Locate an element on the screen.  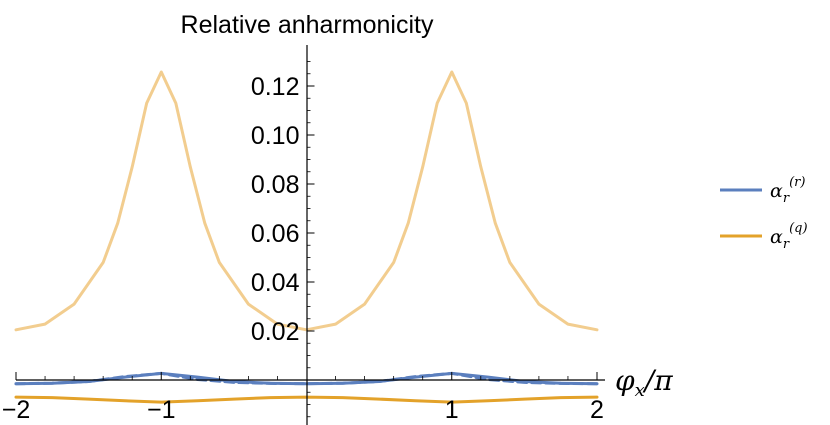
legend-label-q: αr(q) is located at coordinates (789, 236).